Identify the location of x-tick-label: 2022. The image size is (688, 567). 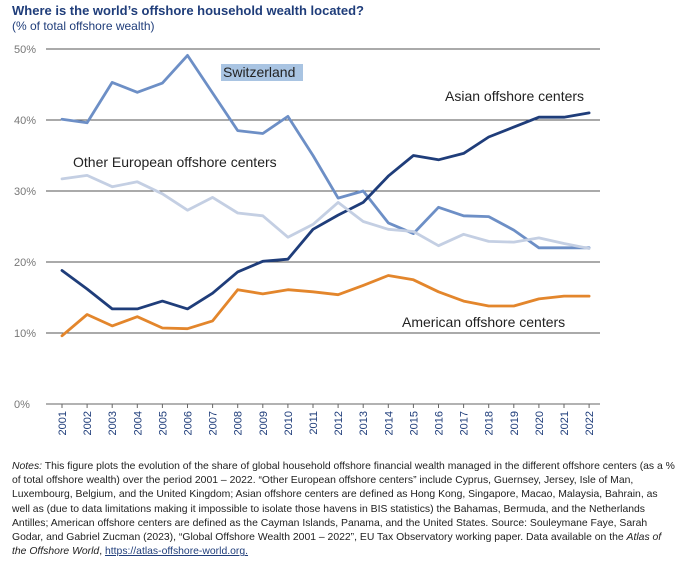
(590, 423).